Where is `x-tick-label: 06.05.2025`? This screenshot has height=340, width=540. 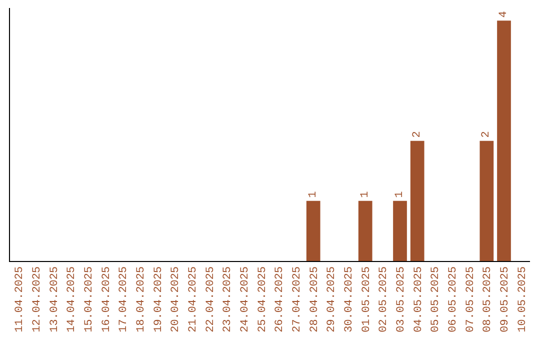 x-tick-label: 06.05.2025 is located at coordinates (454, 299).